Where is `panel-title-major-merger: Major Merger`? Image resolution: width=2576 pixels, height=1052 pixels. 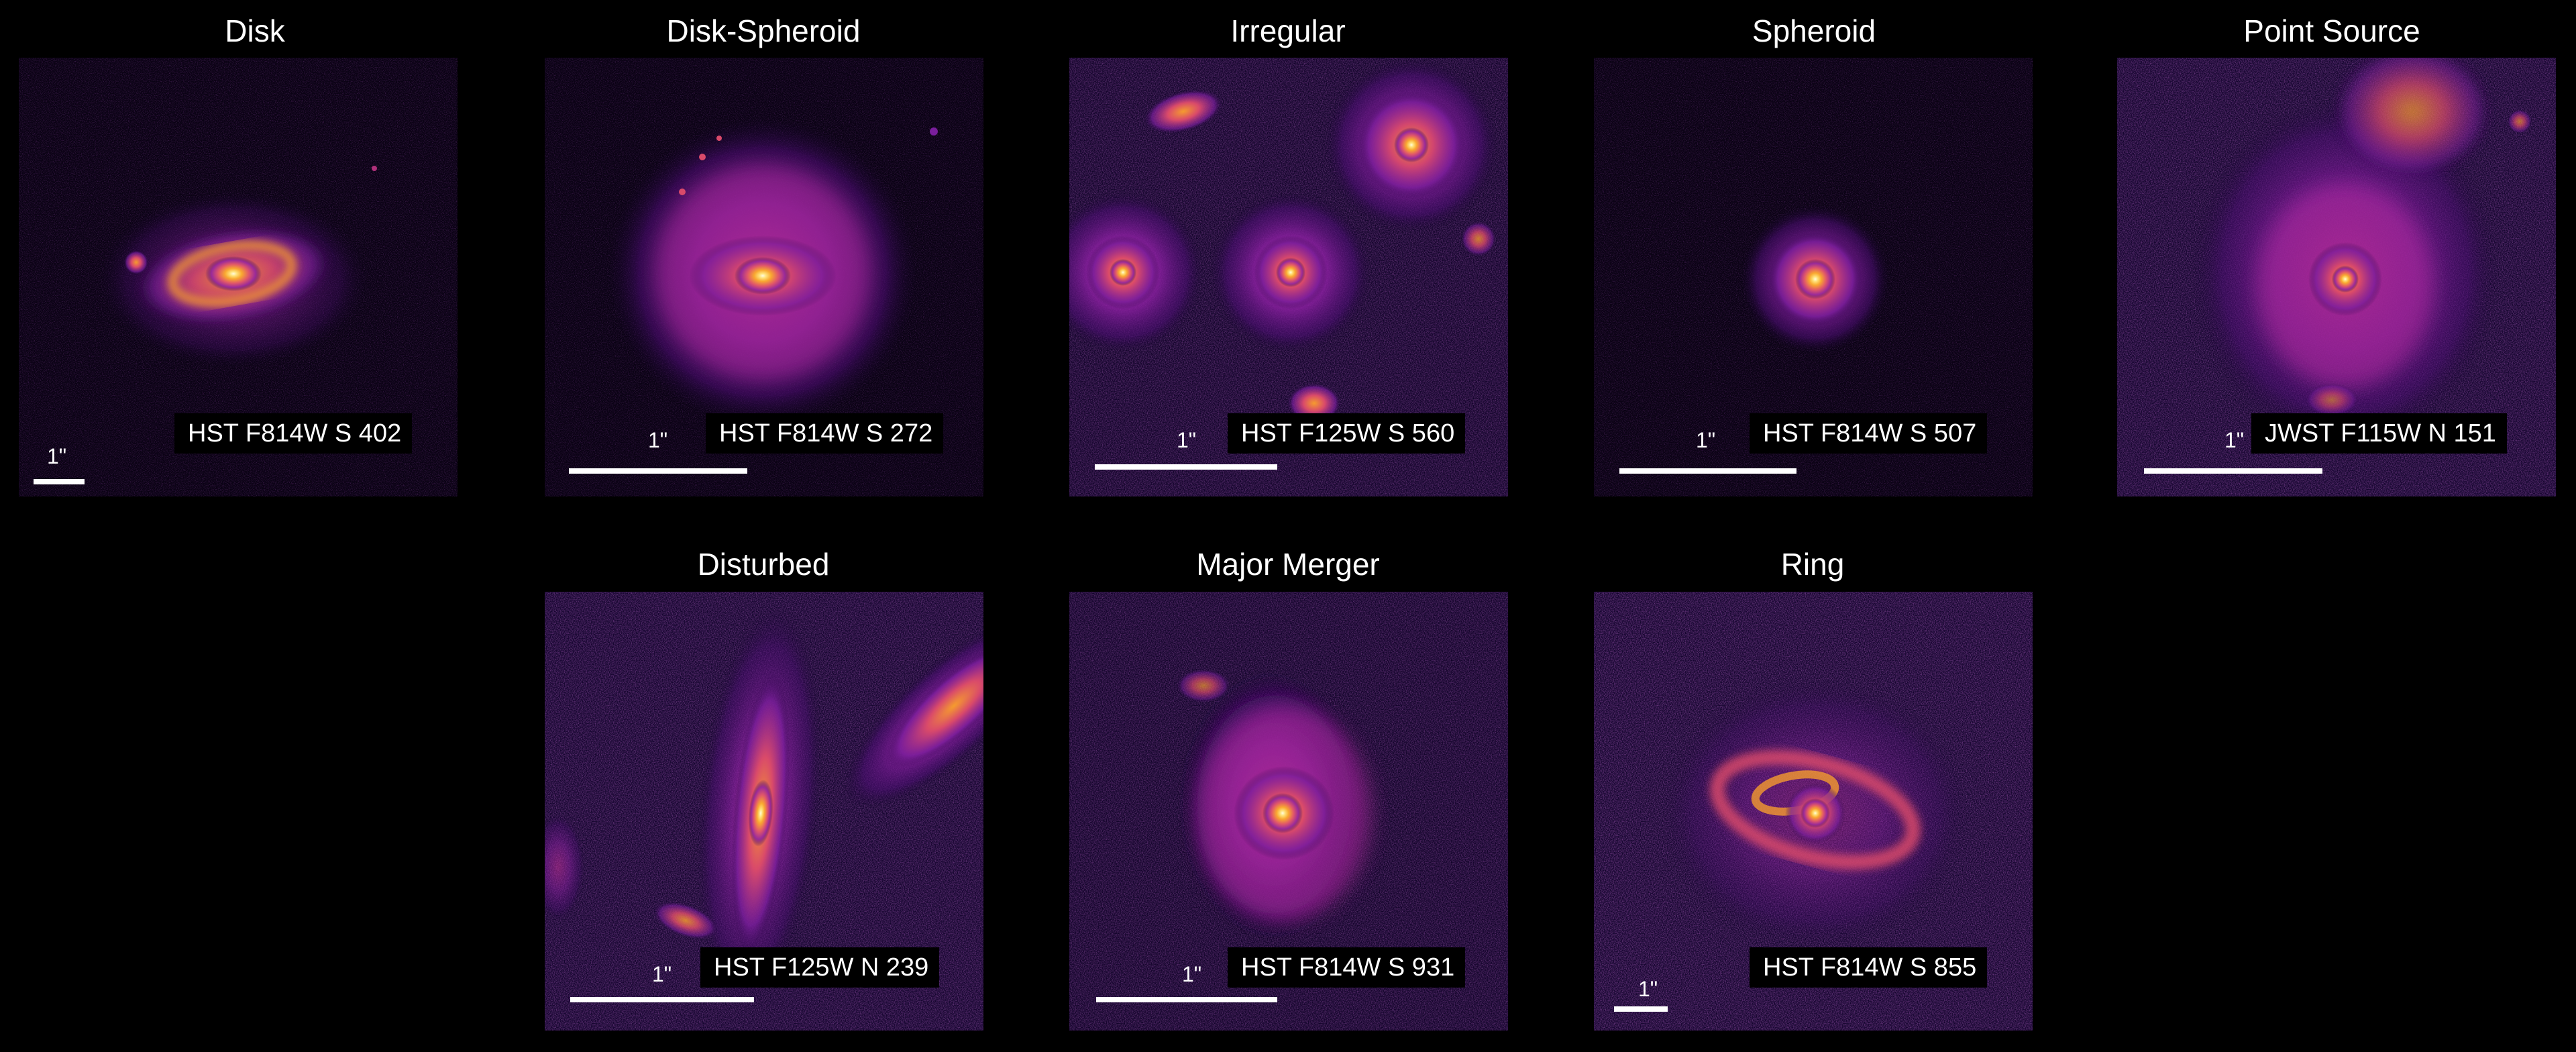 panel-title-major-merger: Major Merger is located at coordinates (1288, 564).